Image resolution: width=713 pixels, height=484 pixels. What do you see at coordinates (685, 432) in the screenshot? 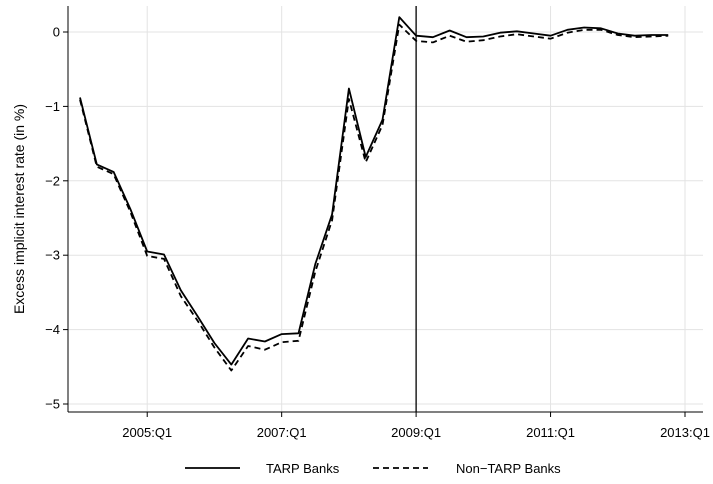
I see `x-tick-label: 2013:Q1` at bounding box center [685, 432].